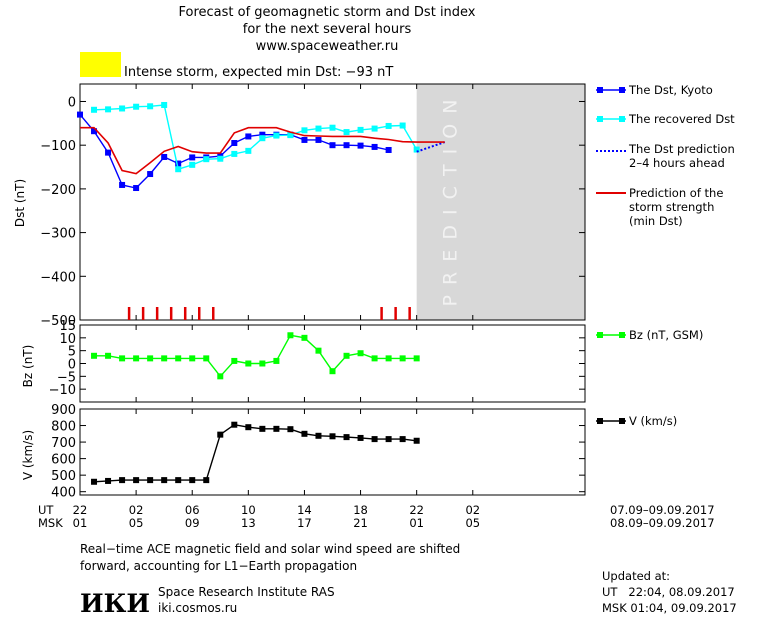 The image size is (760, 620). I want to click on updated-label: Updated at:, so click(636, 576).